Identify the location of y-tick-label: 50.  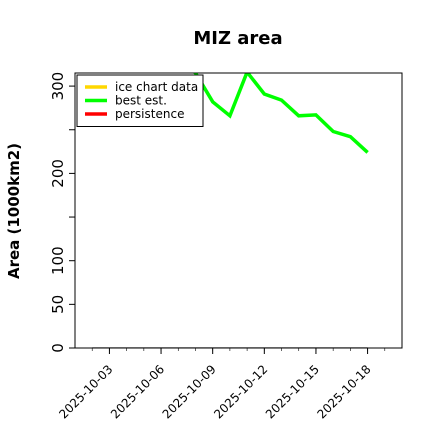
(58, 304).